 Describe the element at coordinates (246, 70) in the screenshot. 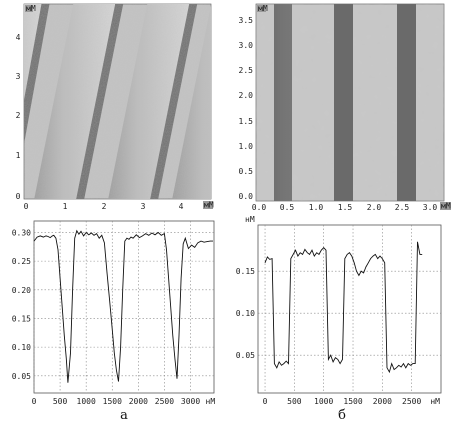

I see `afm-b-ytick: 2.5` at that location.